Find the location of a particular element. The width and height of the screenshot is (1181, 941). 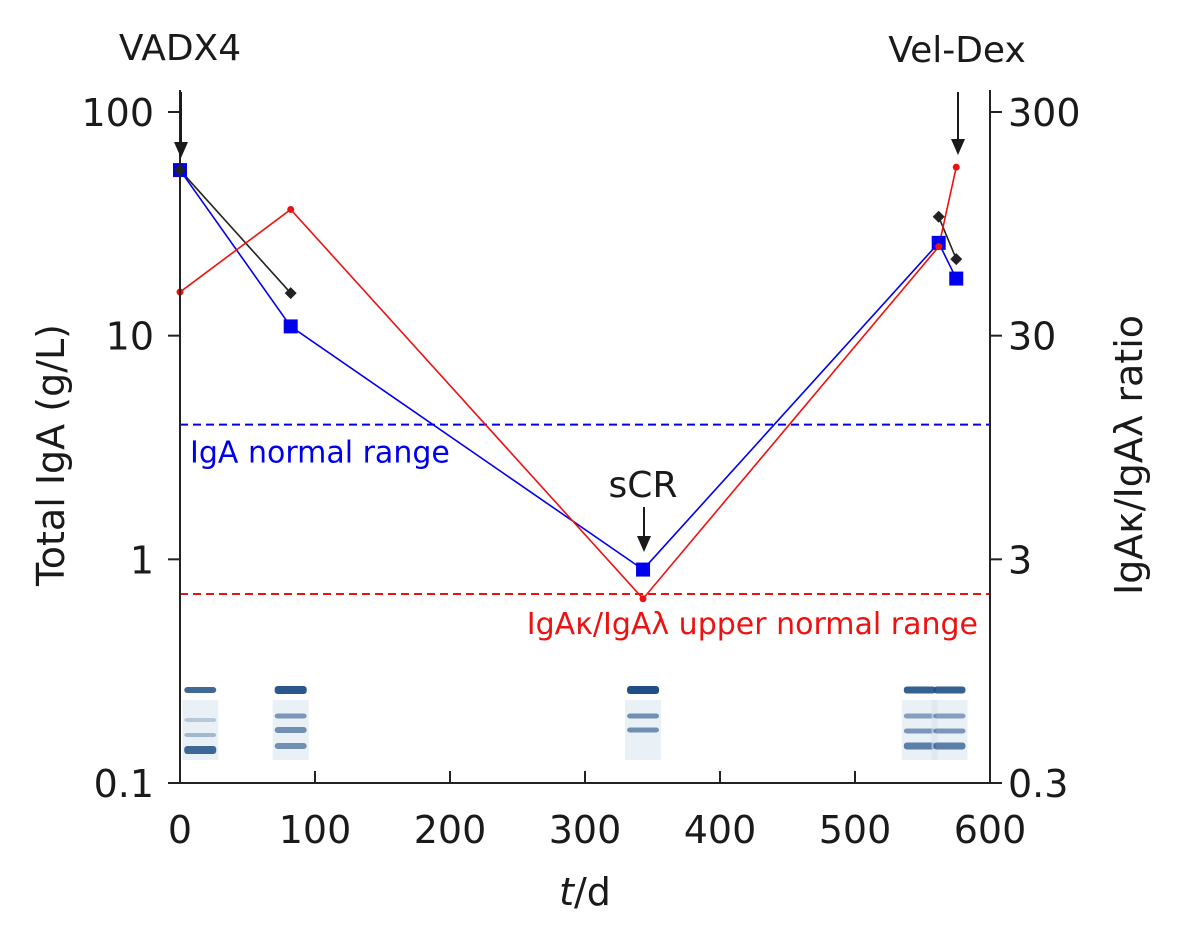

y-left-tick-label: 0.1 is located at coordinates (124, 784).